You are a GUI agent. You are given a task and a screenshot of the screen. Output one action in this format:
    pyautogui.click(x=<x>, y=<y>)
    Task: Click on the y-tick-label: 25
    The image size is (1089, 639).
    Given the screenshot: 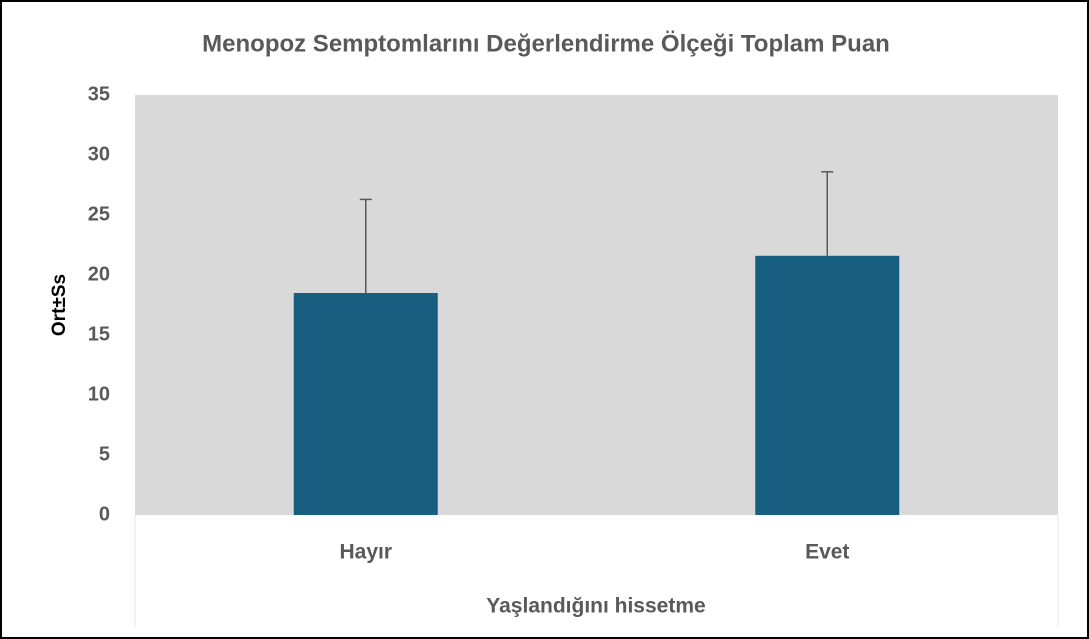 What is the action you would take?
    pyautogui.click(x=99, y=214)
    